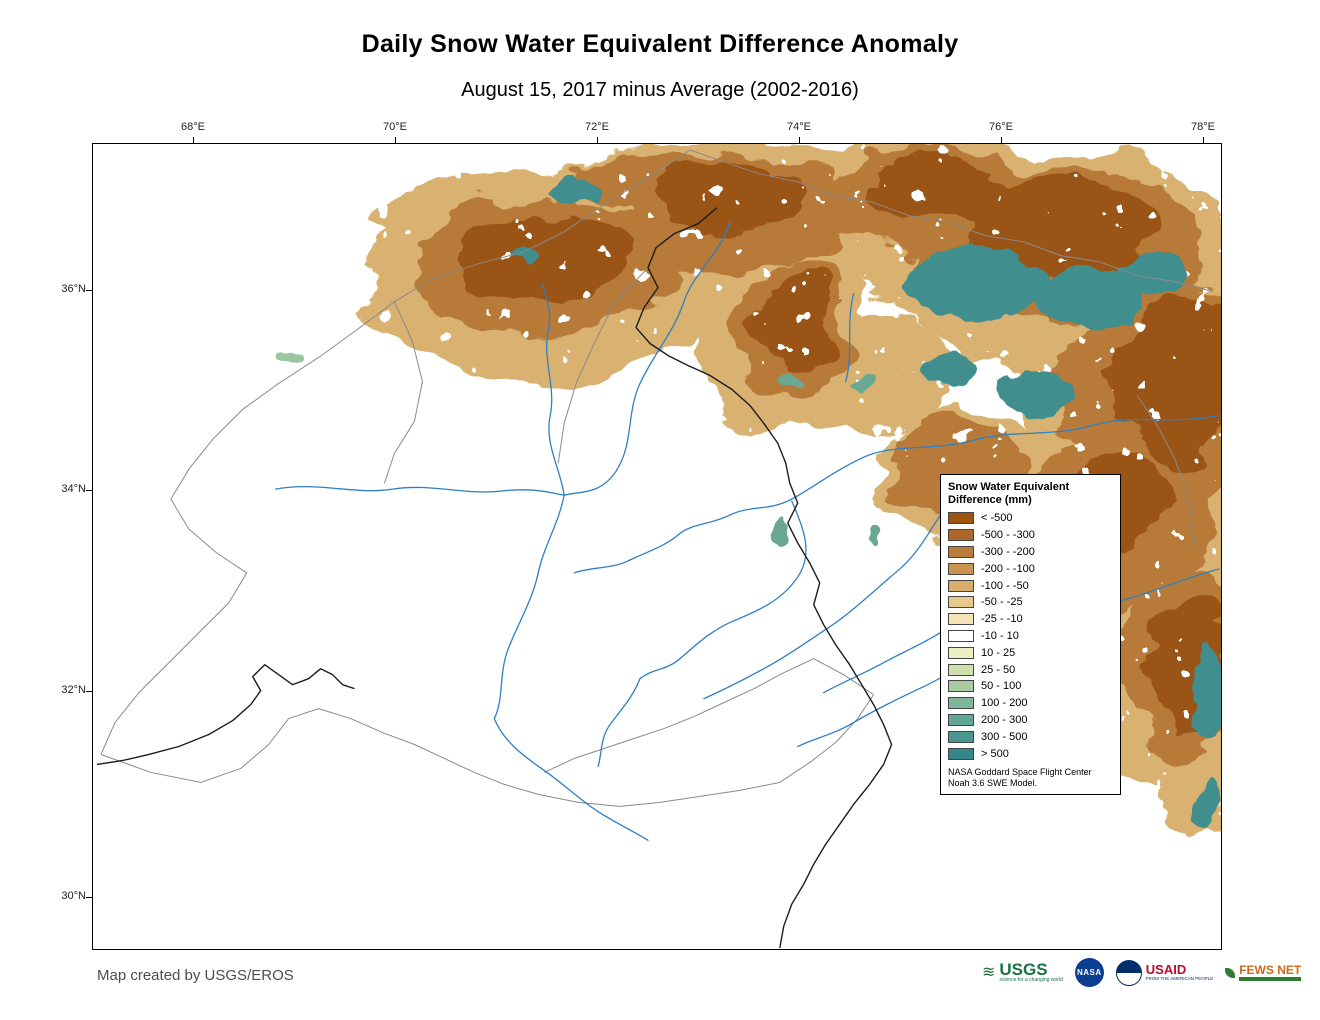 This screenshot has height=1020, width=1320. I want to click on legend-label: -10 - 10, so click(1000, 635).